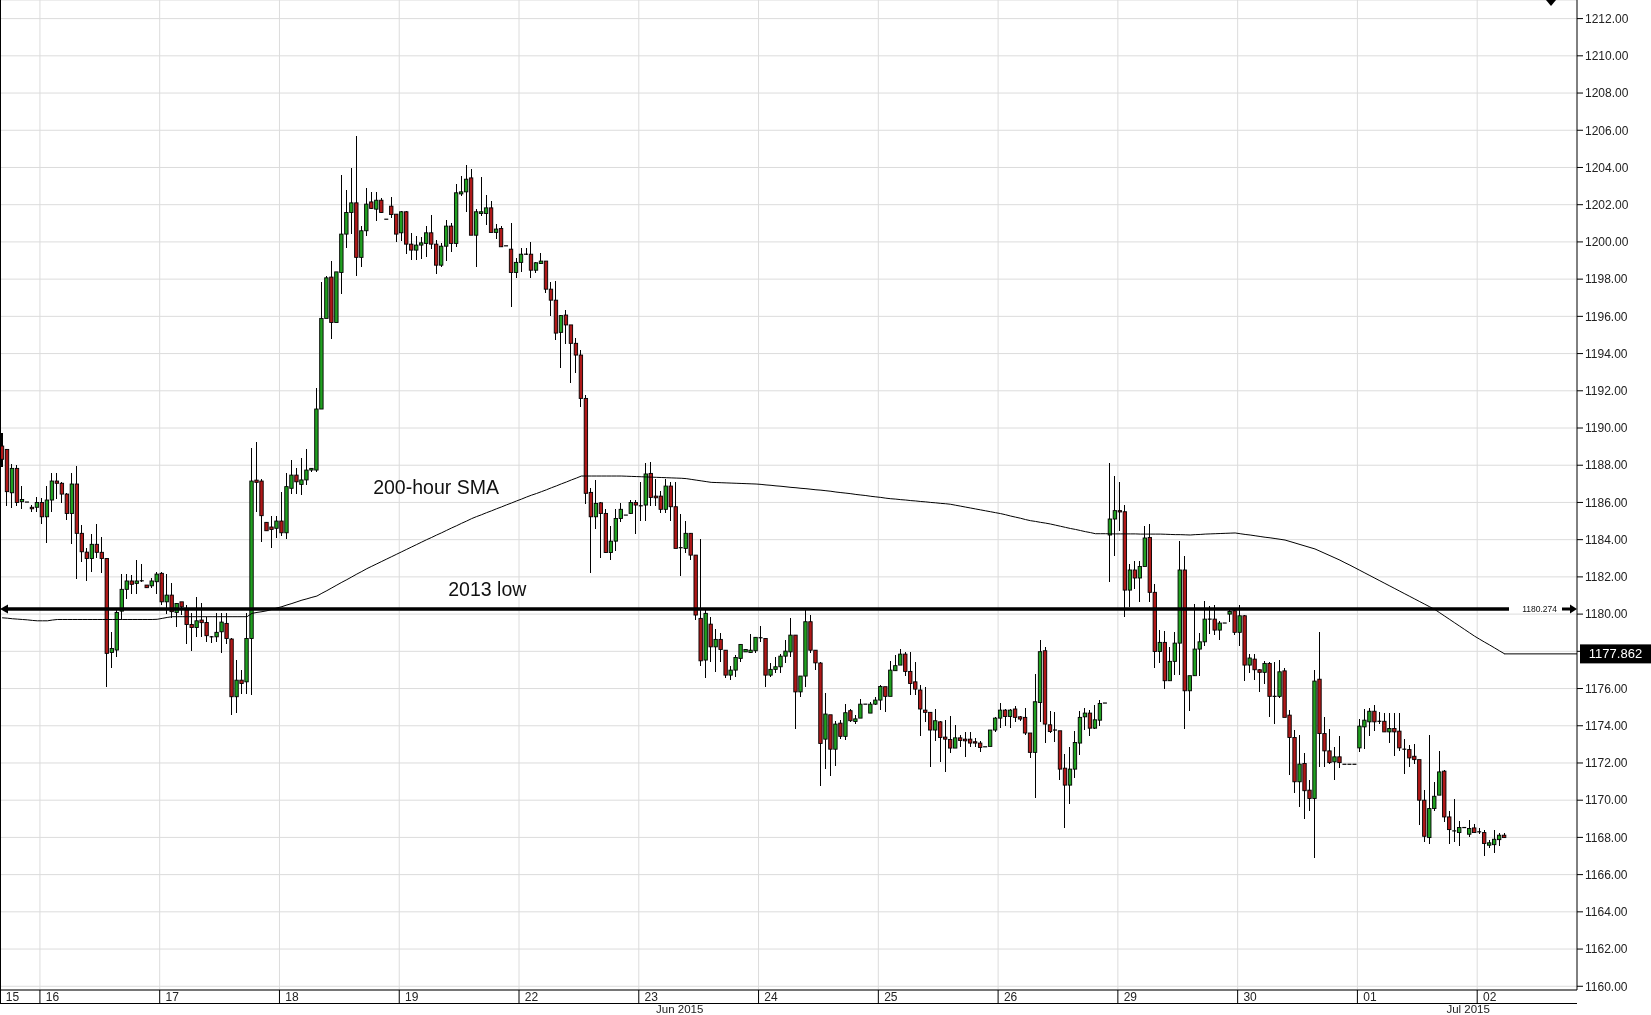  Describe the element at coordinates (1370, 997) in the screenshot. I see `x-tick-label: 01` at that location.